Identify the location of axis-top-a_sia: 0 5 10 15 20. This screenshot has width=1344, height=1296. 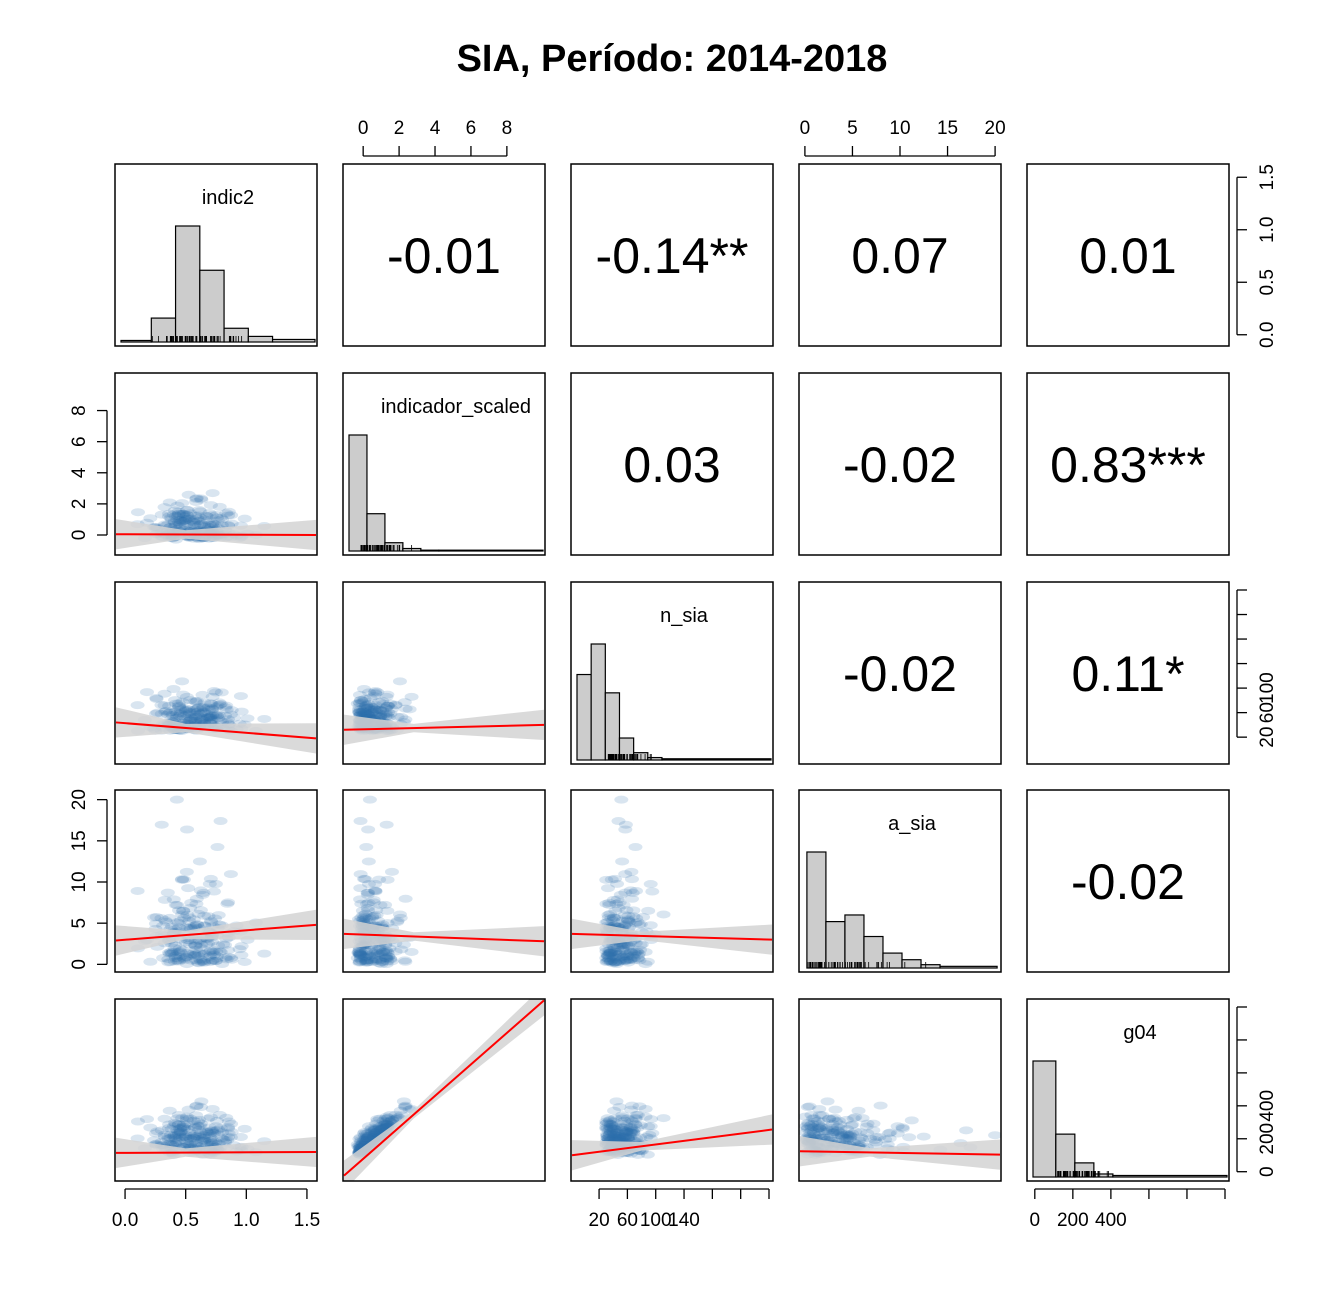
(903, 137).